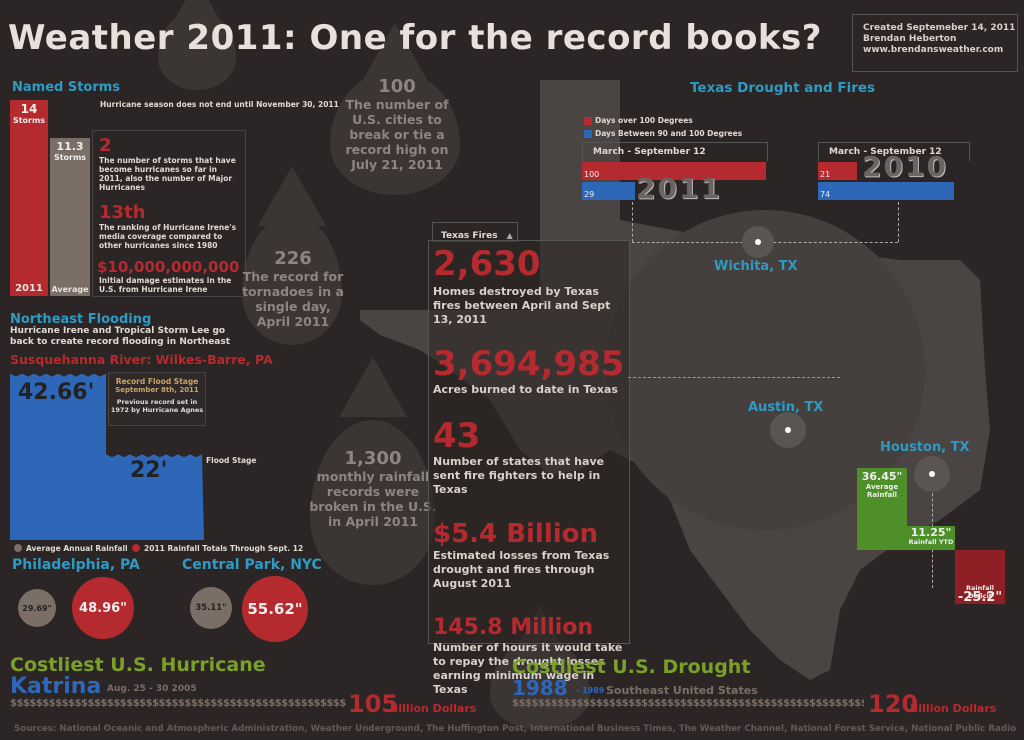 This screenshot has width=1024, height=740. Describe the element at coordinates (882, 509) in the screenshot. I see `houston-avg-bar: 36.45" Average Rainfall` at that location.